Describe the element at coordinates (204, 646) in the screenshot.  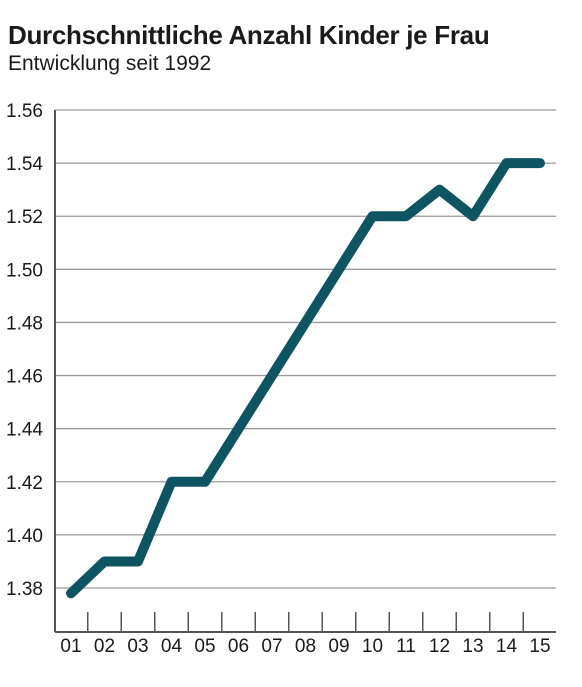
I see `x-tick-label: 05` at that location.